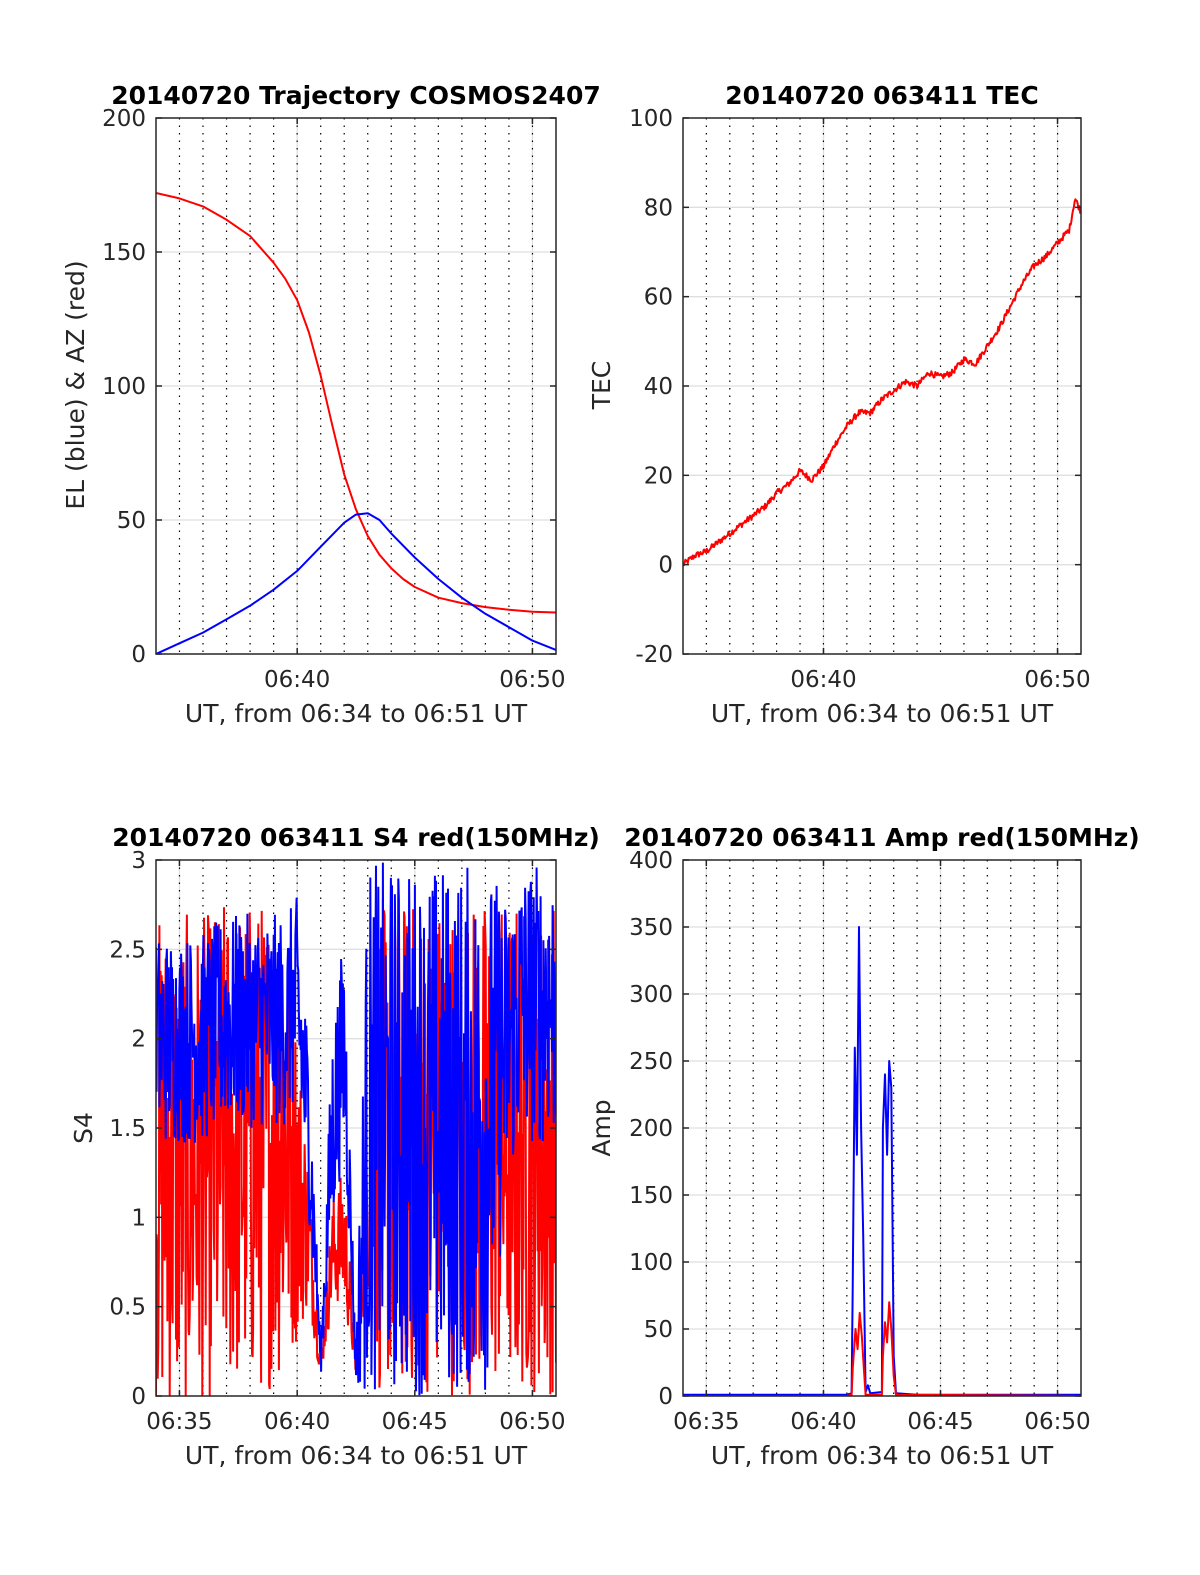 This screenshot has width=1200, height=1575. I want to click on y-tick-label: 1.5, so click(127, 1129).